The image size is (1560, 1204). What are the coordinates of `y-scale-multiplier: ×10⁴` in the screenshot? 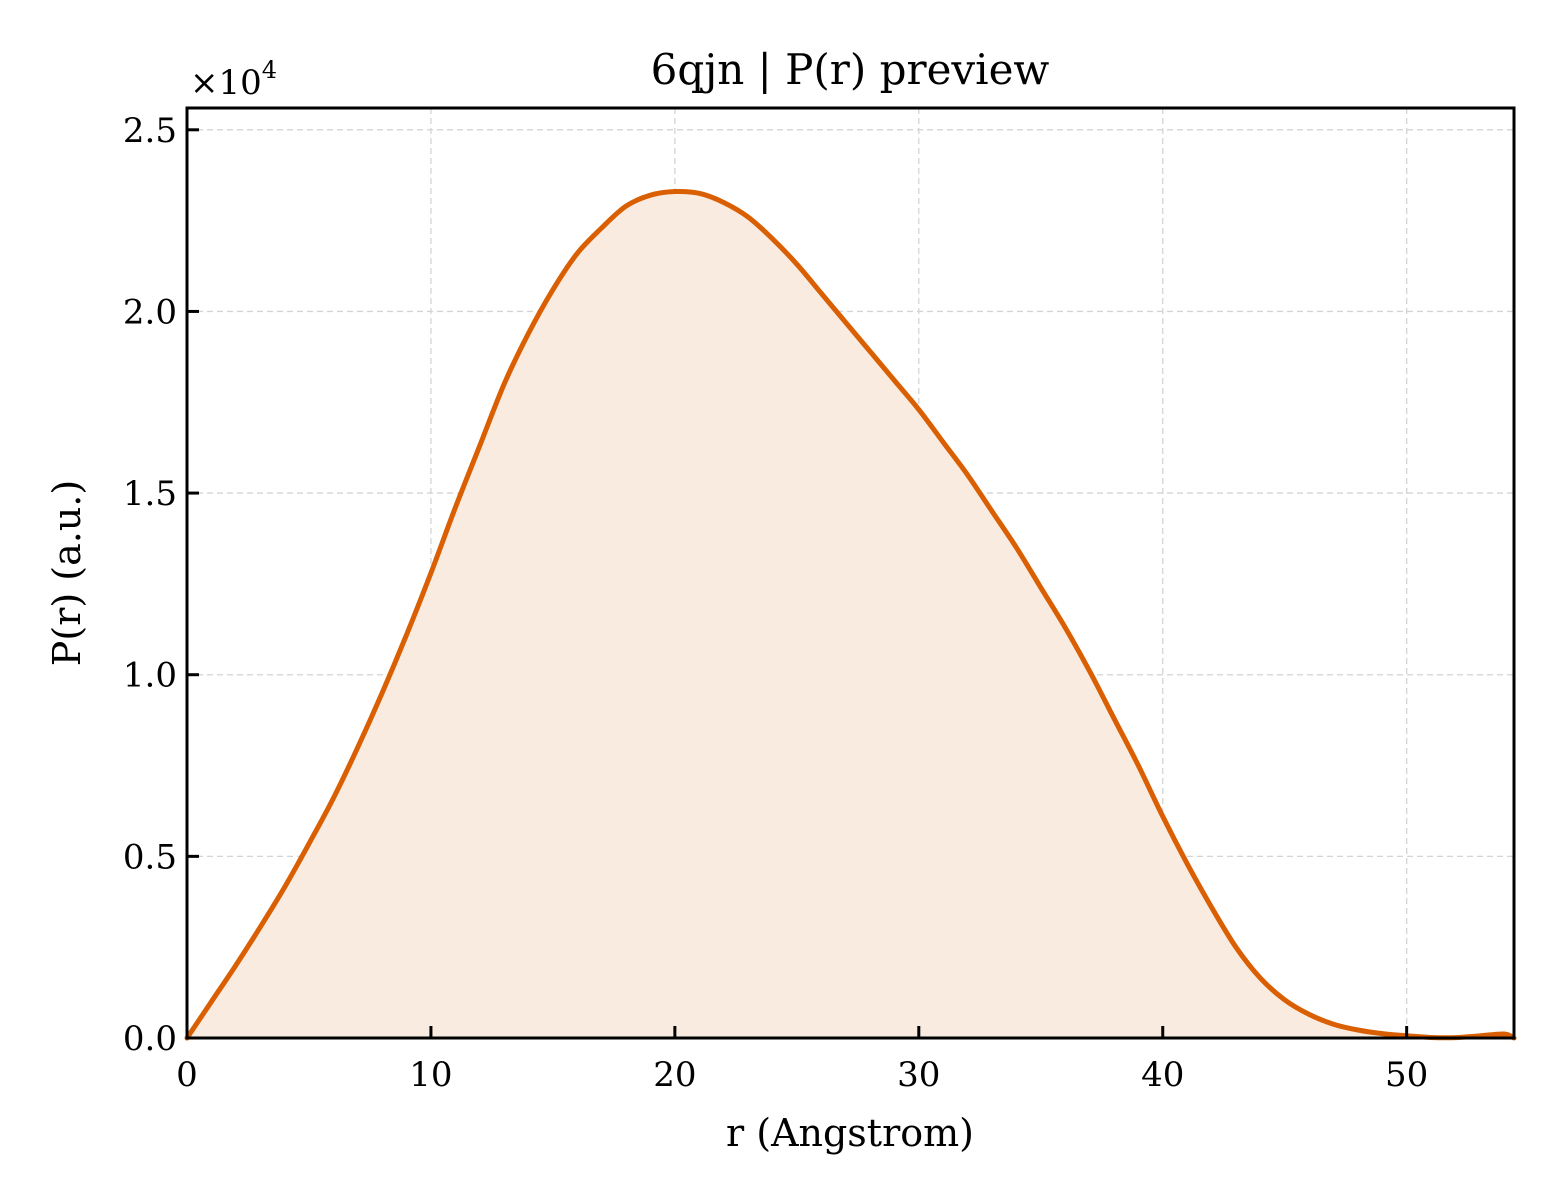 It's located at (233, 79).